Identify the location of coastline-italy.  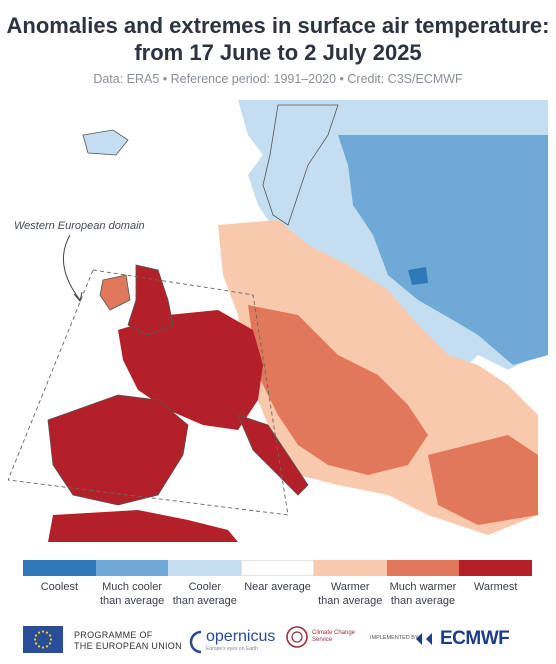
(273, 455).